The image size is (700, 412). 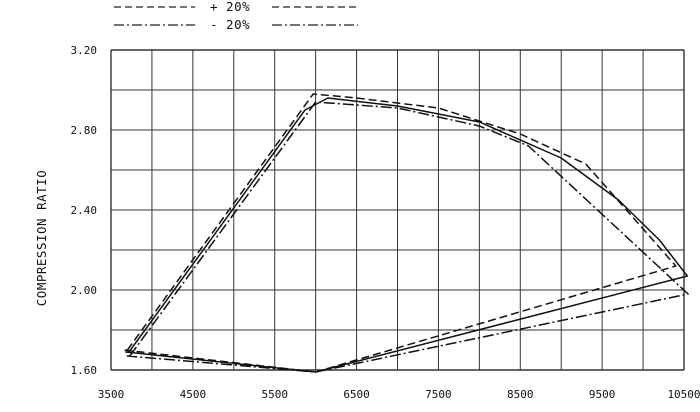 I want to click on y-axis-label: COMPRESSION RATIO, so click(x=41, y=238).